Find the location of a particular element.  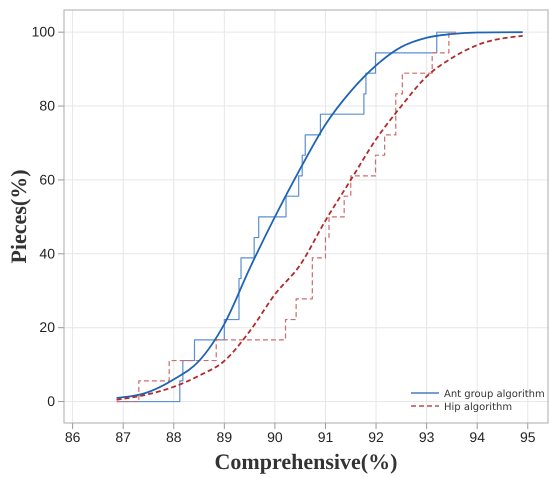

x-tick-label: 90 is located at coordinates (275, 436).